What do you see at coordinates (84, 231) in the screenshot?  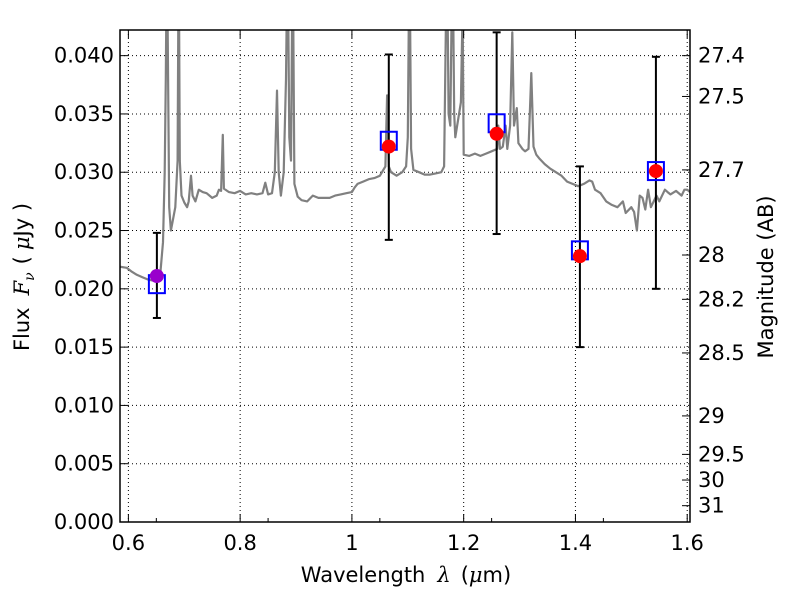 I see `y-tick-label: 0.025` at bounding box center [84, 231].